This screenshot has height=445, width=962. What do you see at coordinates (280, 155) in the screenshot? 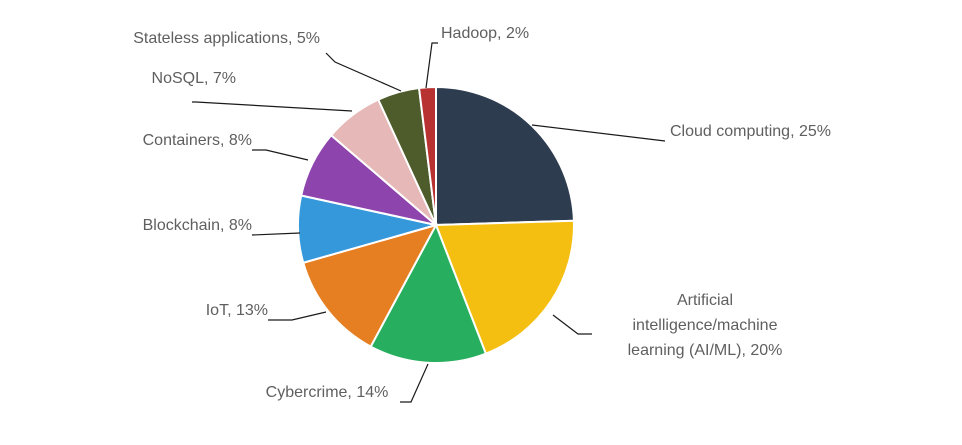
I see `leader-line-containers` at bounding box center [280, 155].